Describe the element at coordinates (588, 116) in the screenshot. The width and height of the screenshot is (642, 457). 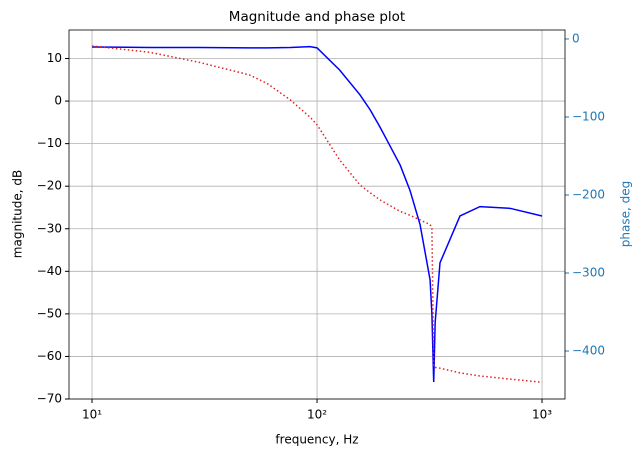
I see `y2-tick-label: −100` at that location.